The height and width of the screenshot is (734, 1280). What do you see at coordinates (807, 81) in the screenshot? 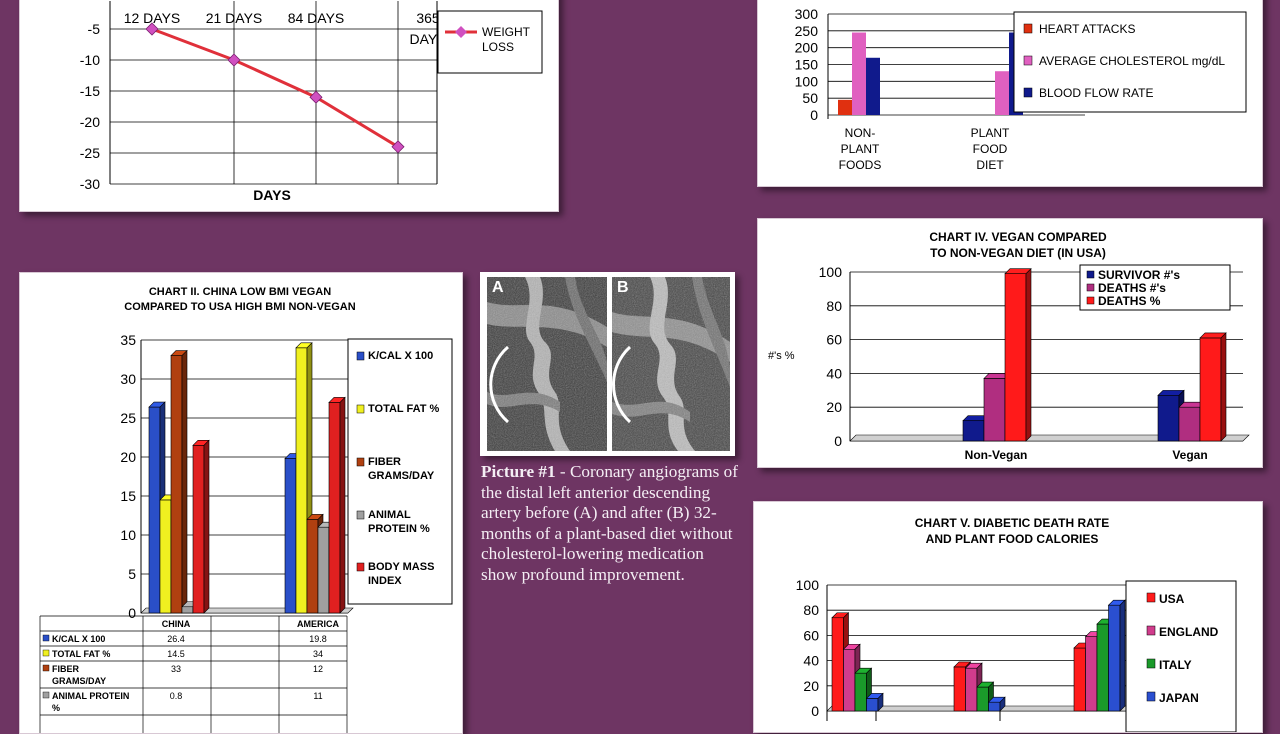
I see `chart1-y-tick-label: 100` at bounding box center [807, 81].